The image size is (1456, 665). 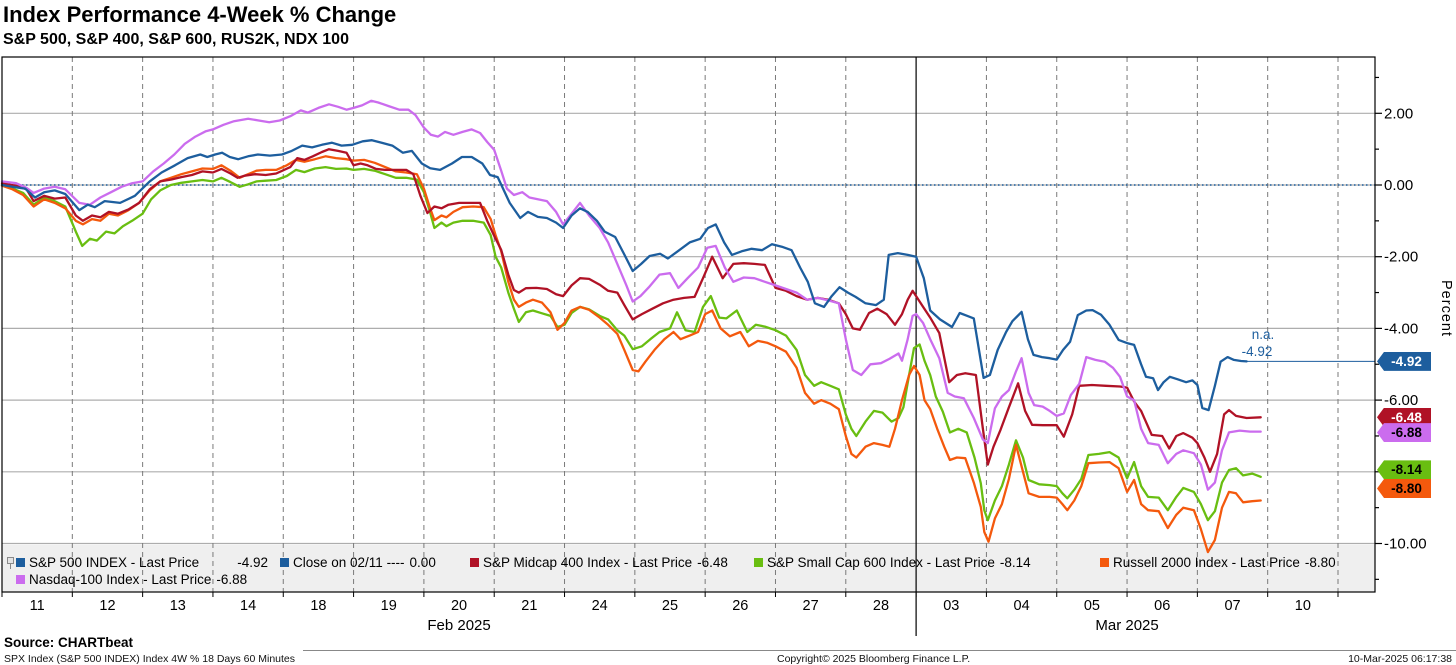 I want to click on badge-value: -8.14, so click(x=1406, y=470).